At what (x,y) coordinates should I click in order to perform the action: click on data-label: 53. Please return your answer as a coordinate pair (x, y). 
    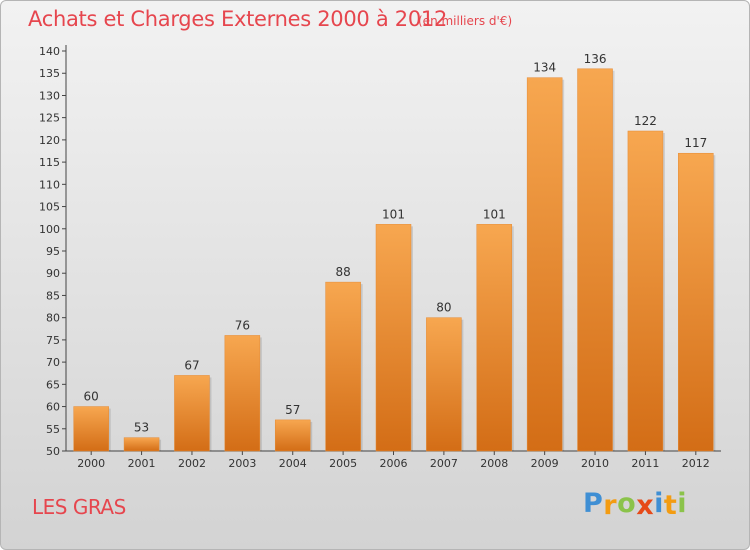
    Looking at the image, I should click on (141, 428).